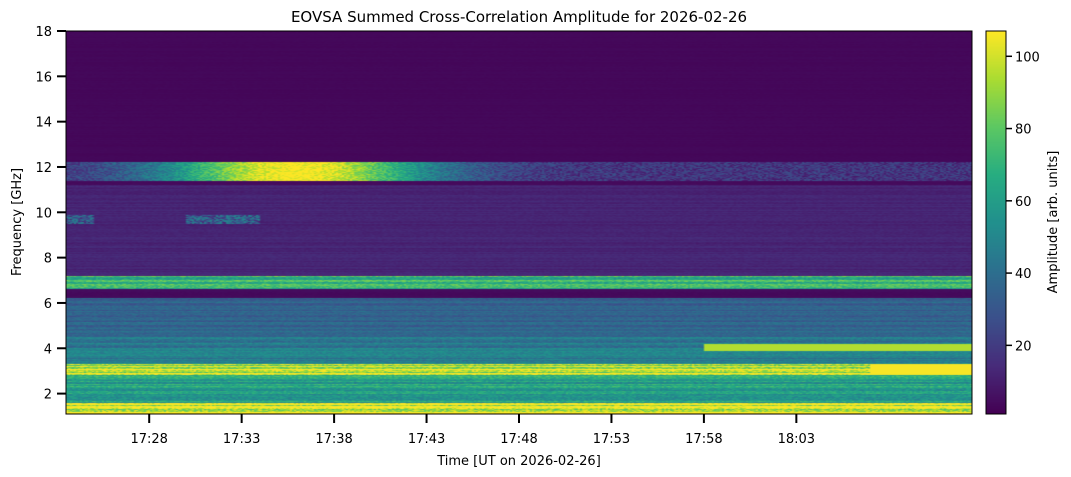 The width and height of the screenshot is (1071, 477). I want to click on x-tick-label: 17:43, so click(426, 439).